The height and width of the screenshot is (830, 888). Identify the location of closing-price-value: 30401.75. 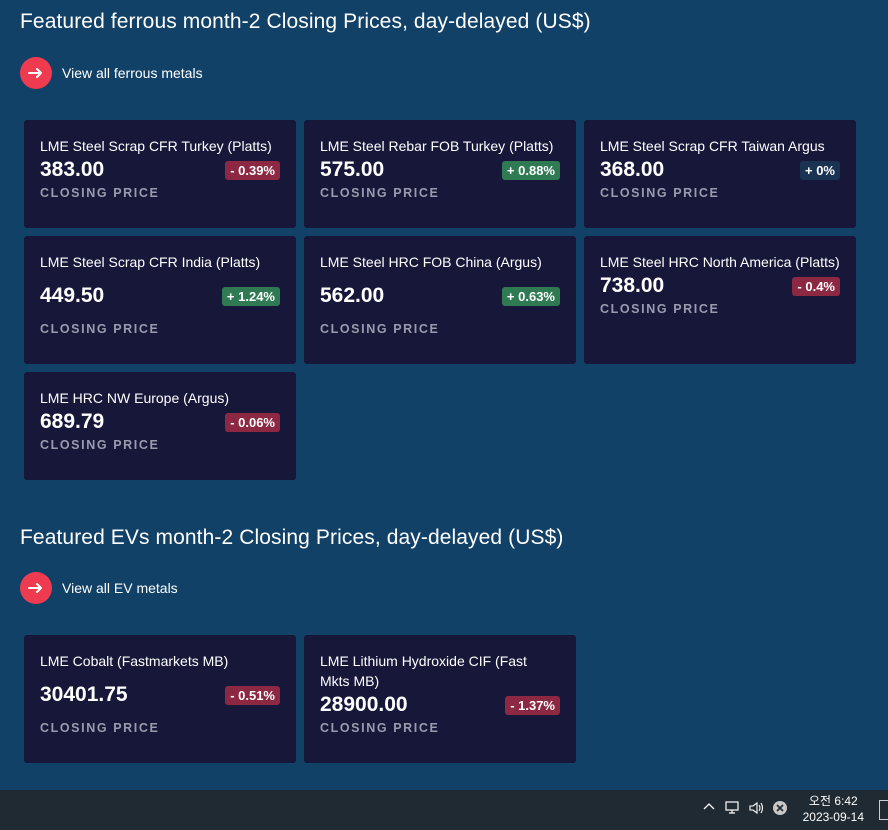
(84, 694).